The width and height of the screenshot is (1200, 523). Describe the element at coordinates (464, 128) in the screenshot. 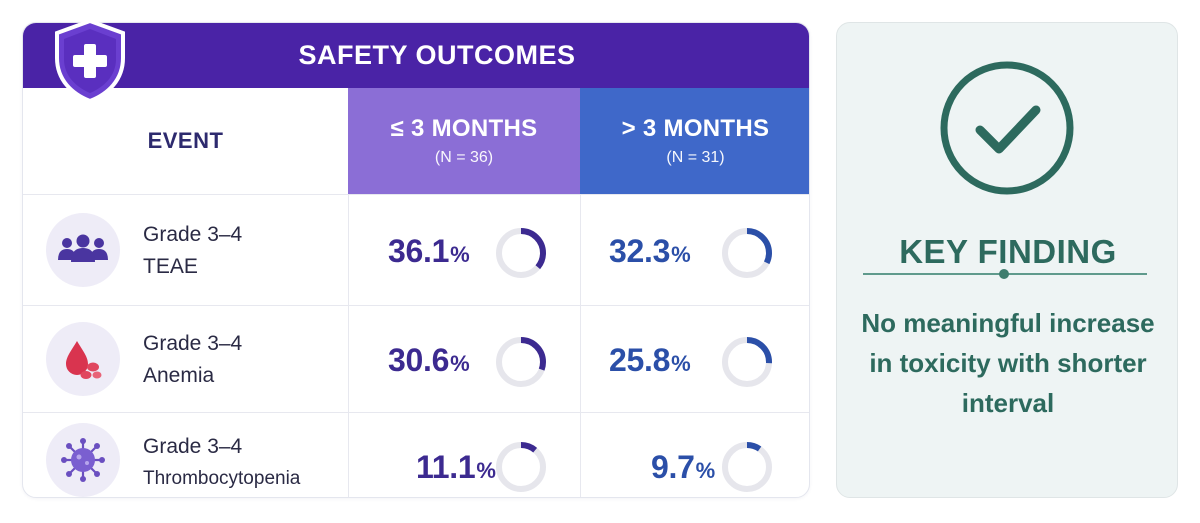

I see `le-3-months-label: ≤ 3 MONTHS` at that location.